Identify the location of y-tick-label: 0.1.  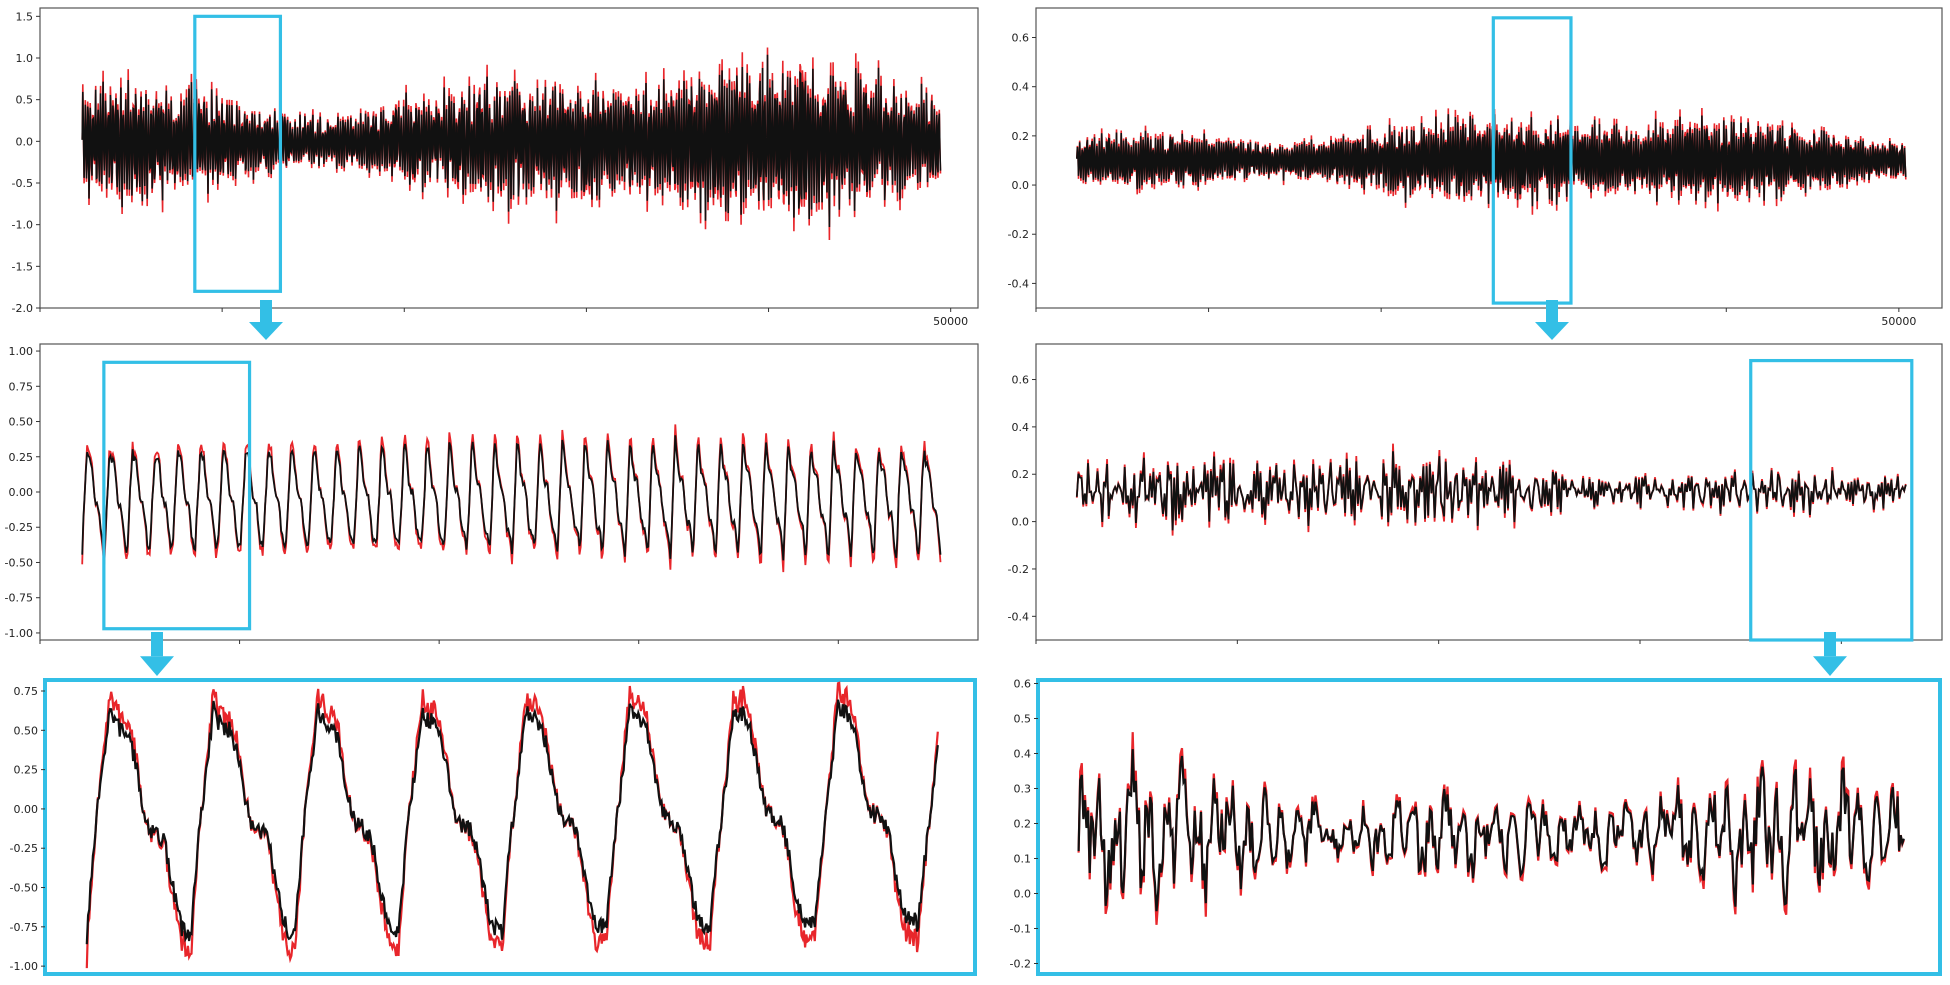
(1023, 859).